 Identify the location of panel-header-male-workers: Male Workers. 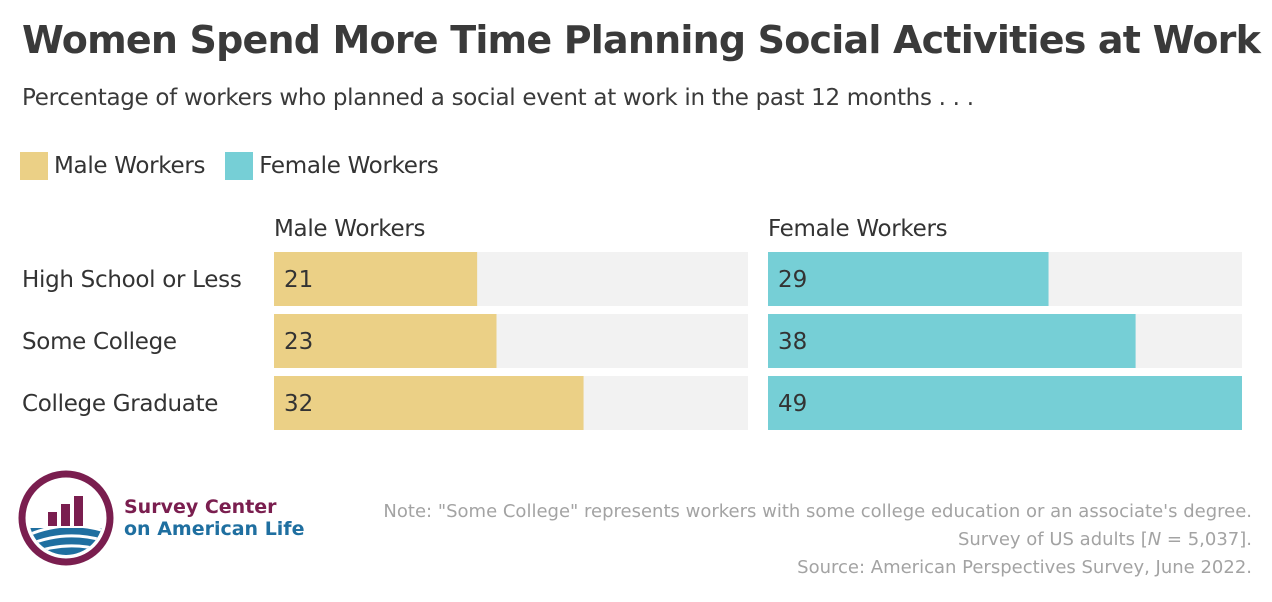
(349, 229).